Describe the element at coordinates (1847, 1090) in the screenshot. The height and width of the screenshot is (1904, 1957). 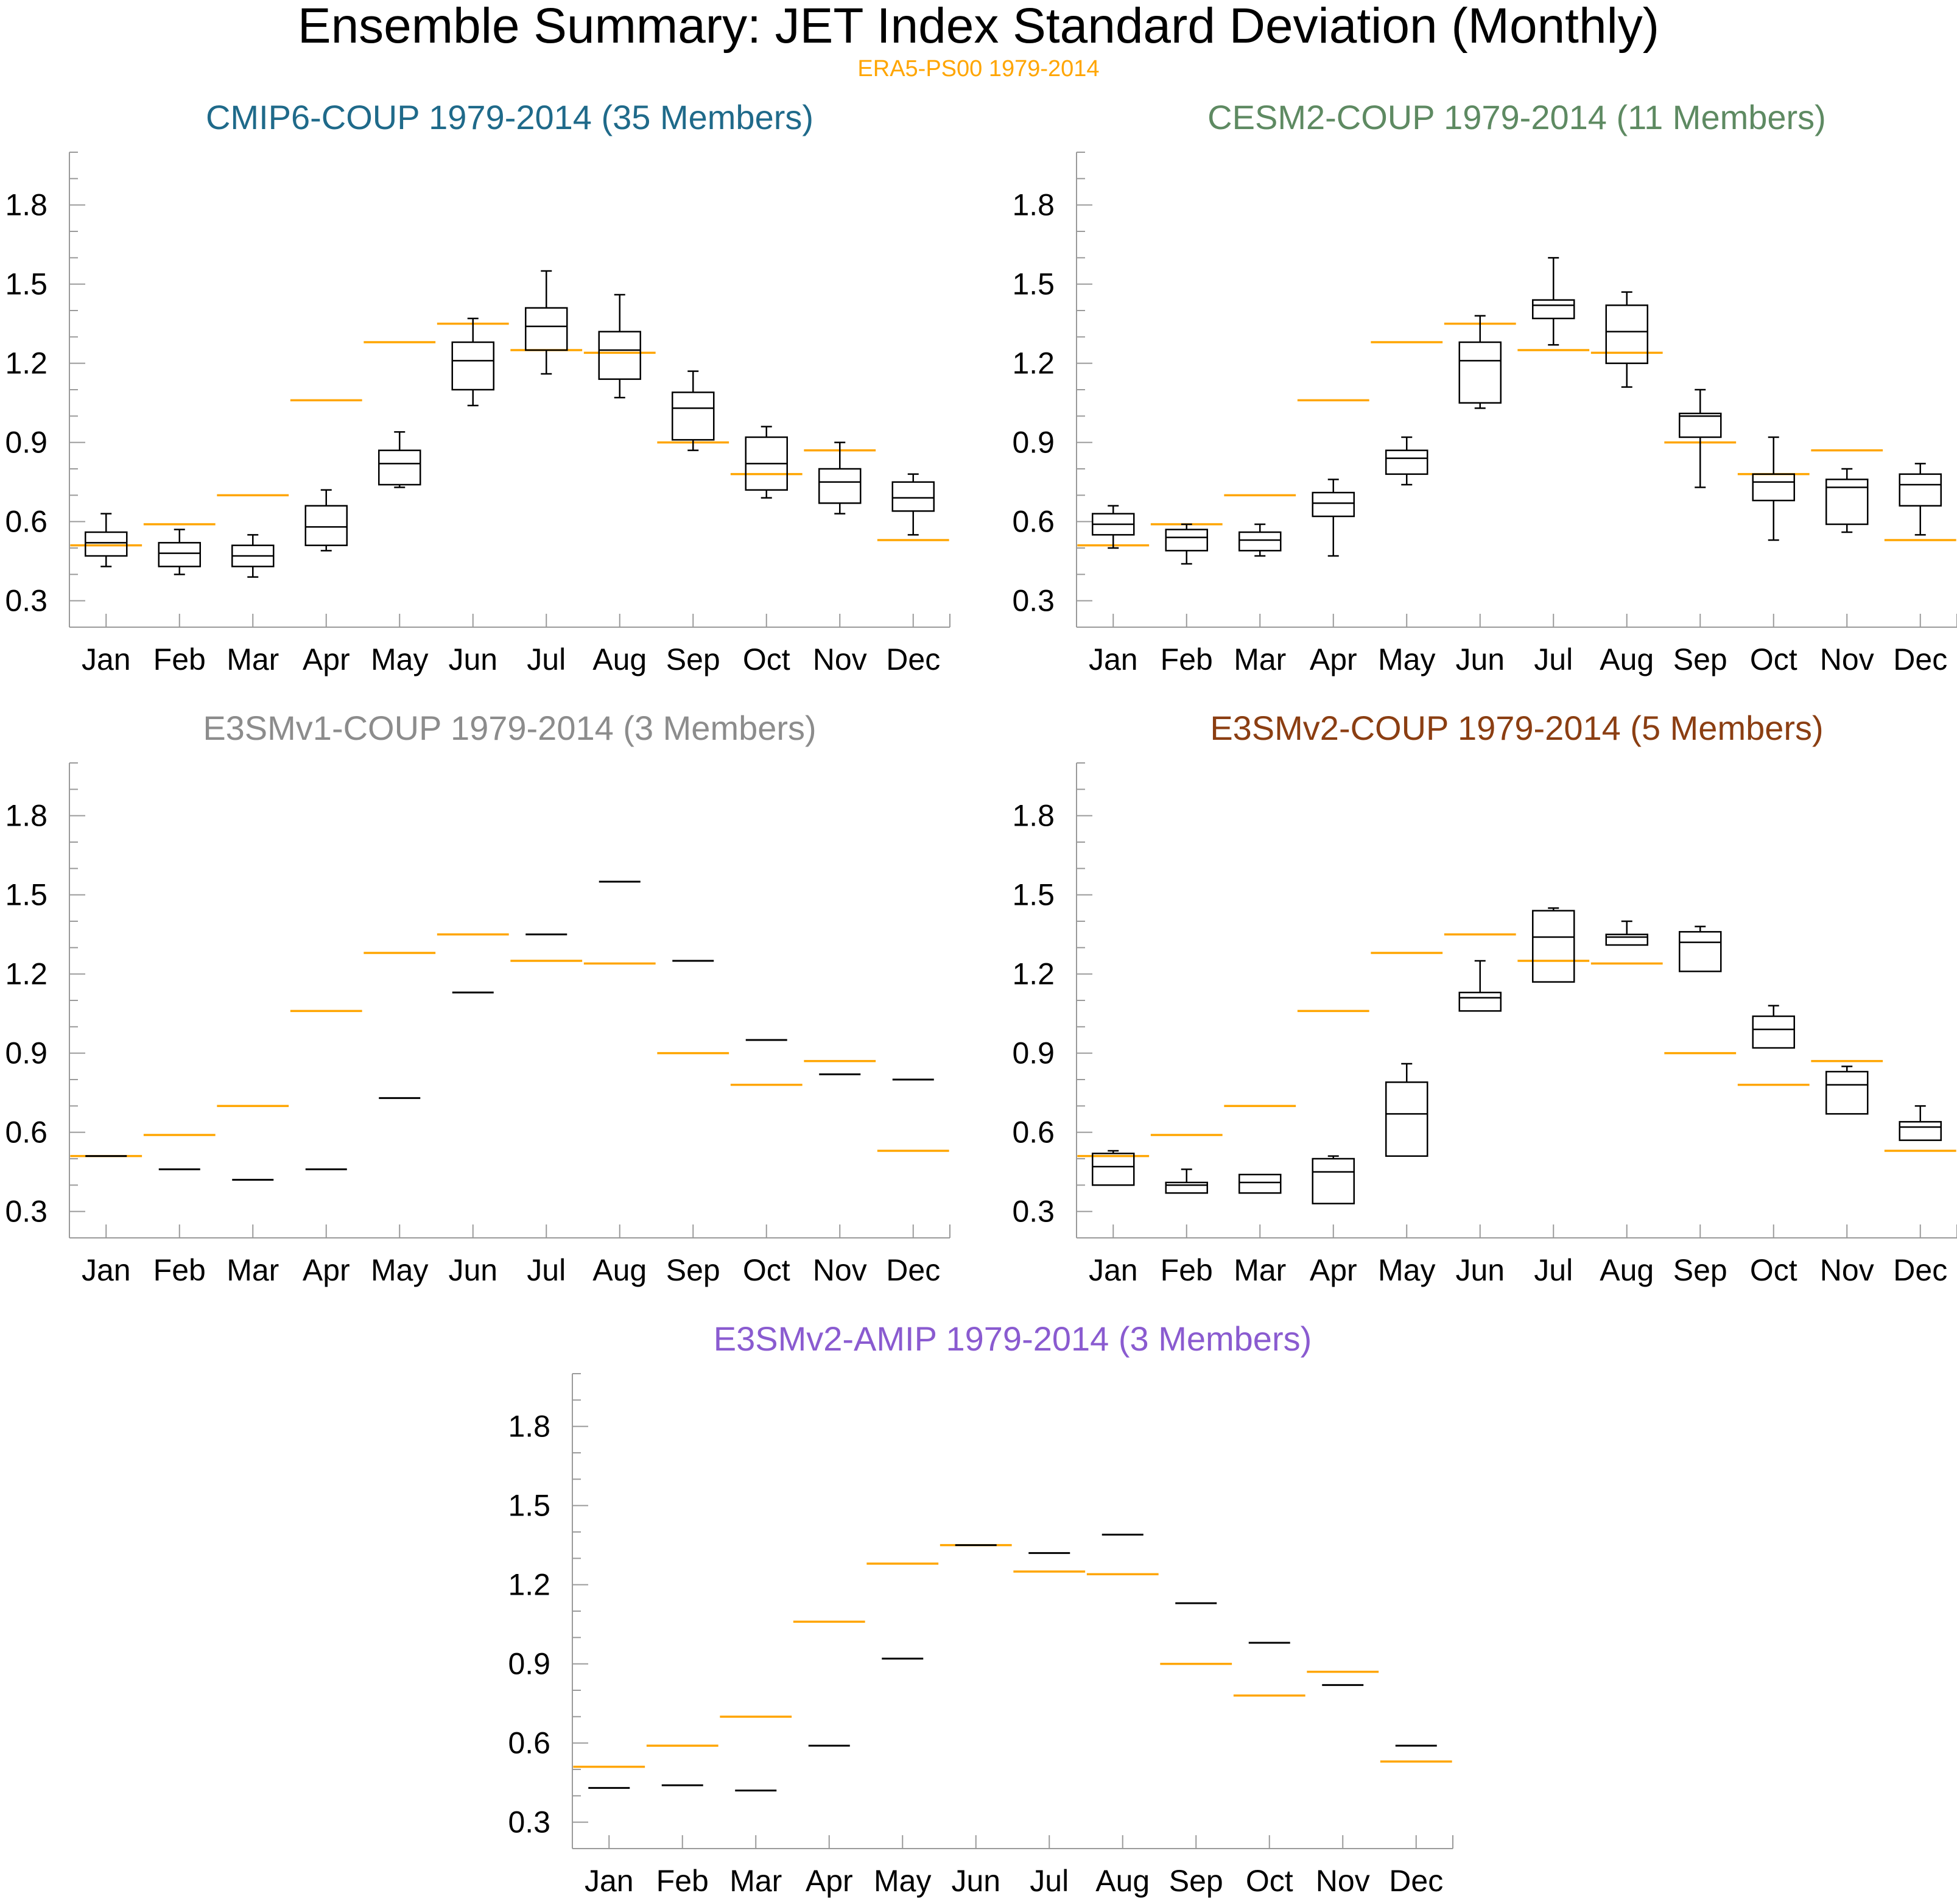
I see `box-nov` at that location.